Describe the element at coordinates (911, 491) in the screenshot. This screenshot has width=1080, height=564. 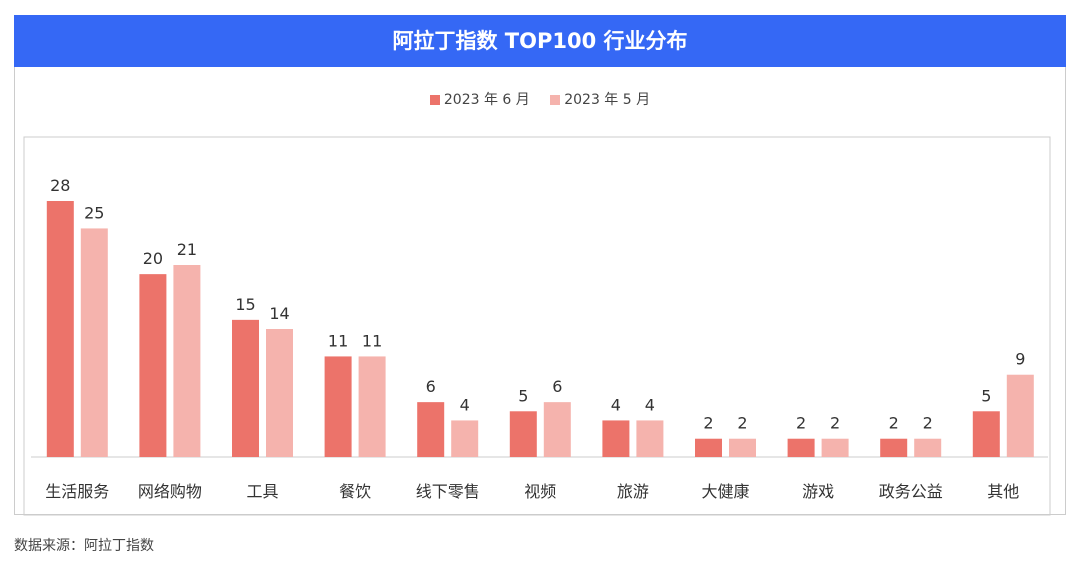
I see `x-tick-label: 政务公益` at that location.